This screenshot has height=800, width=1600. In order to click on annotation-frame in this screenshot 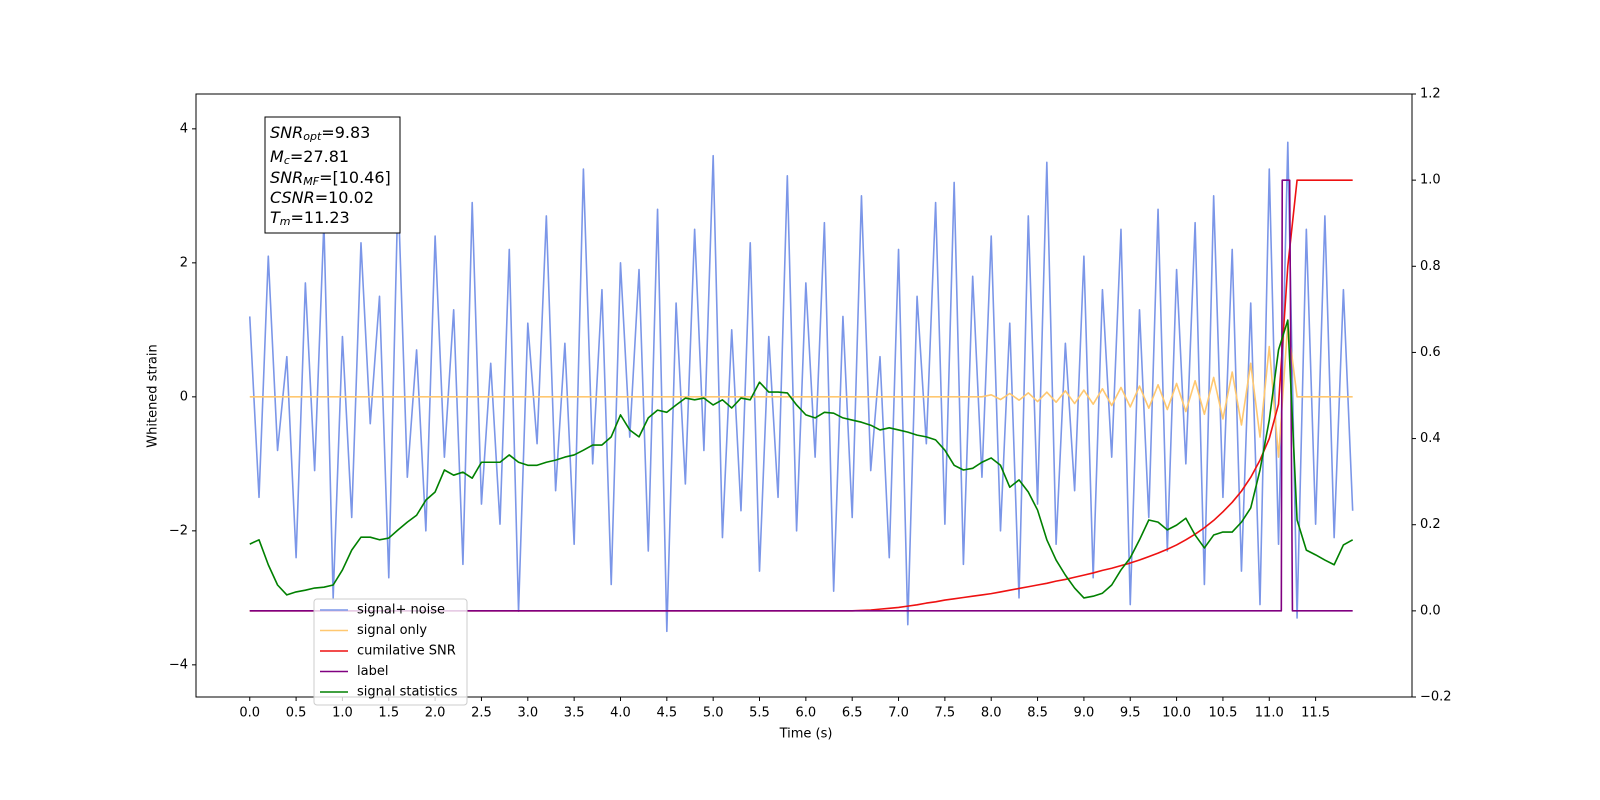, I will do `click(332, 175)`.